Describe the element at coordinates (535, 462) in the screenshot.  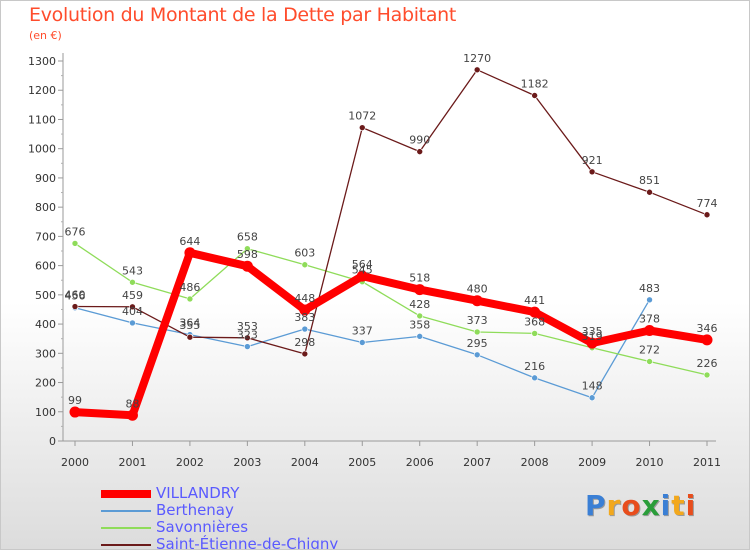
I see `x-tick-label: 2008` at that location.